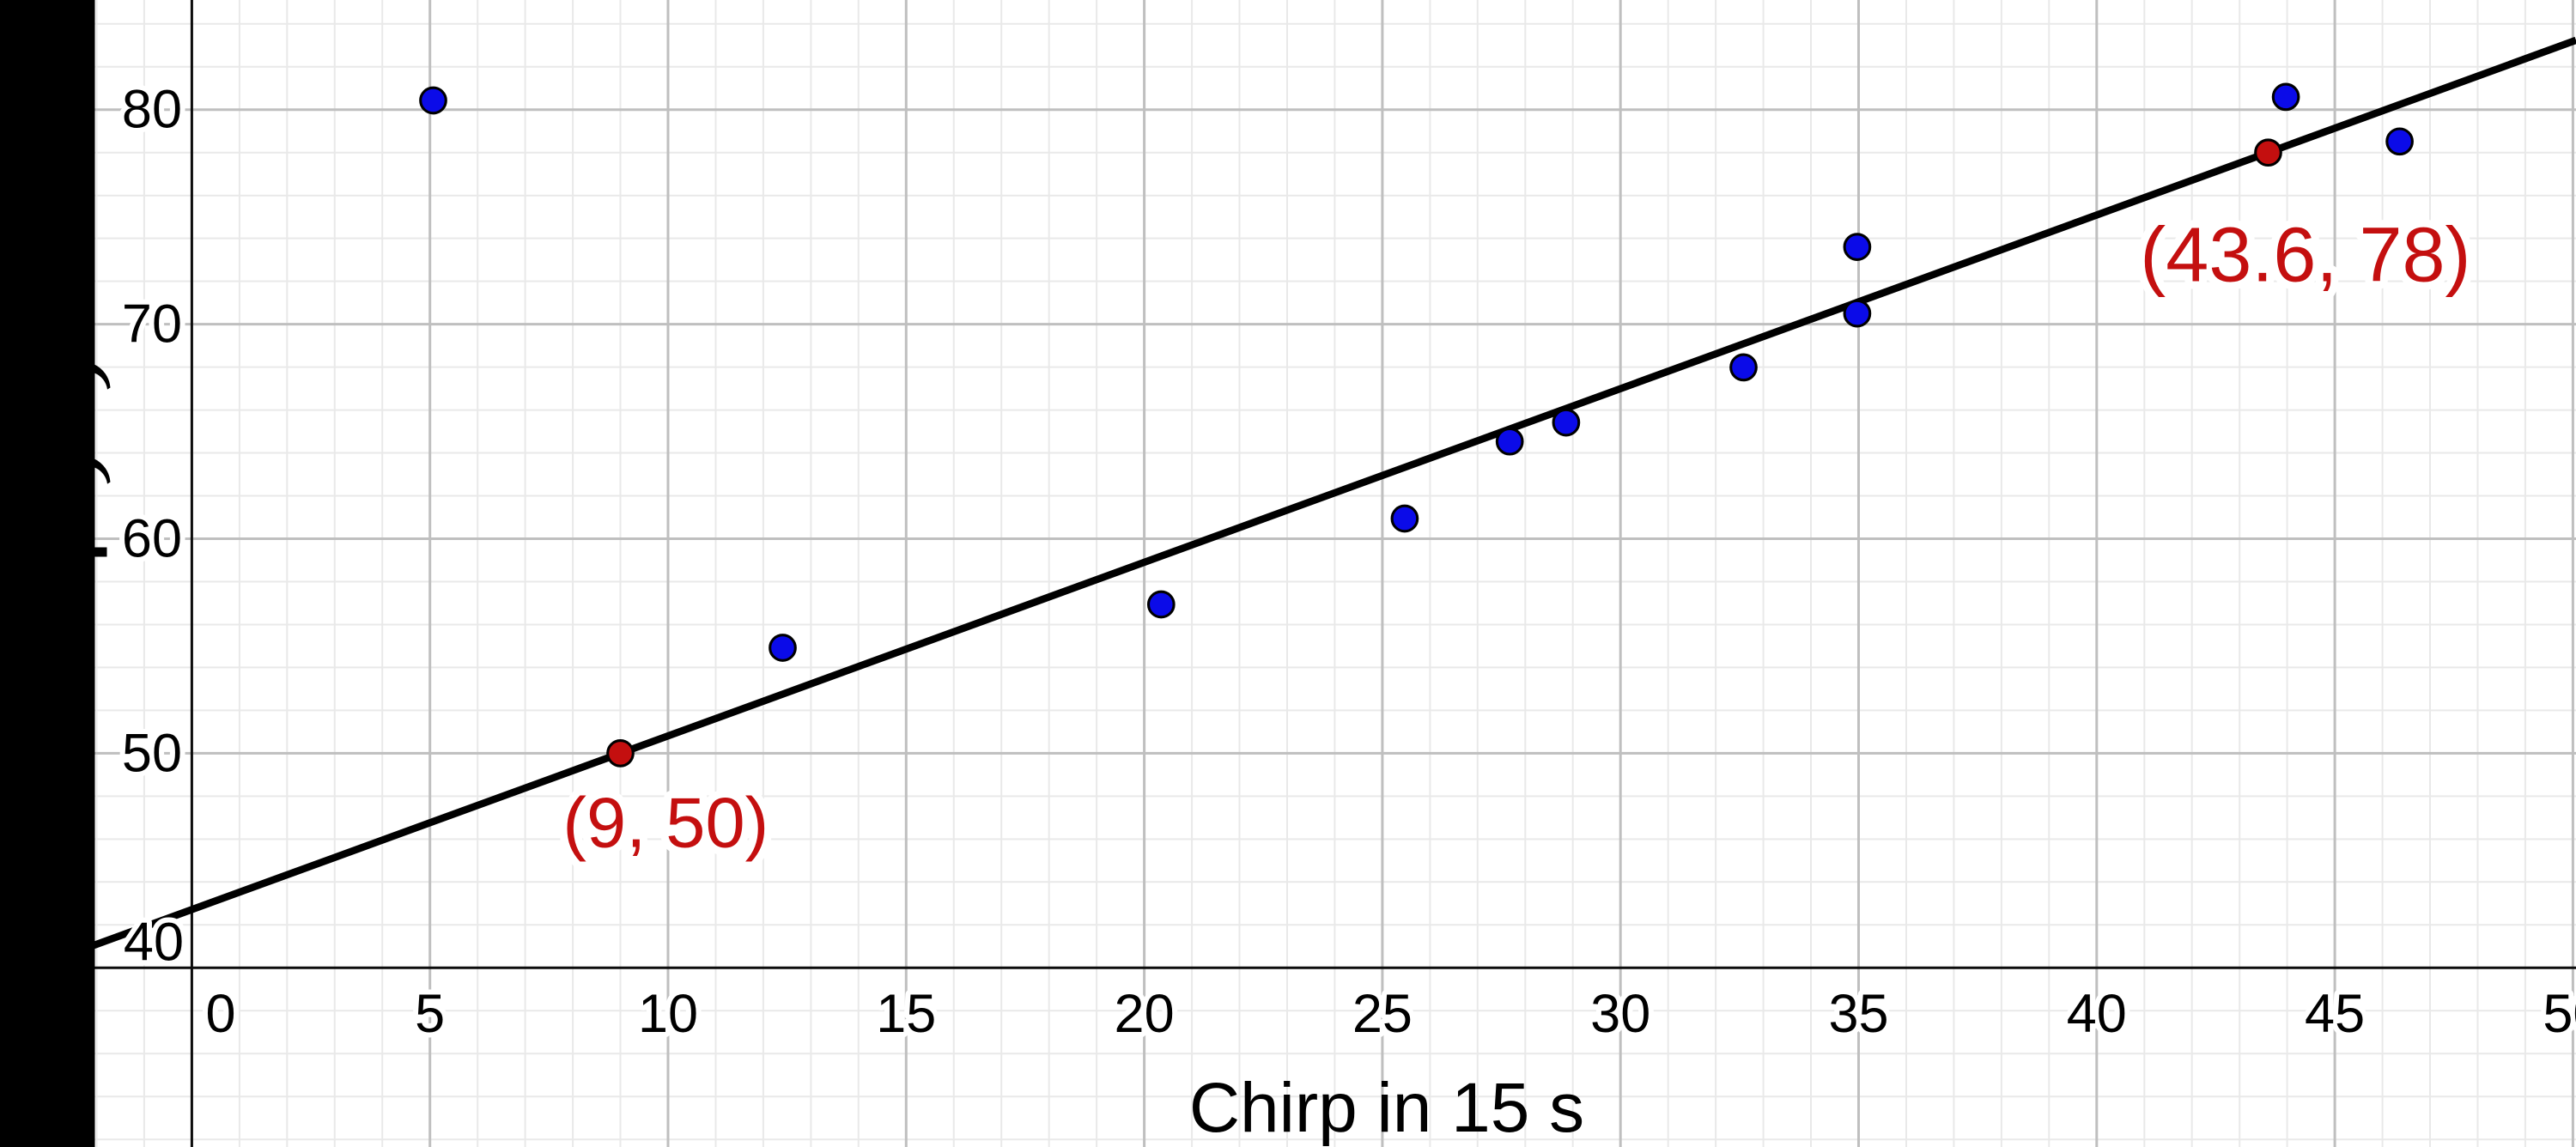  Describe the element at coordinates (2335, 1014) in the screenshot. I see `svg-text: 45` at that location.